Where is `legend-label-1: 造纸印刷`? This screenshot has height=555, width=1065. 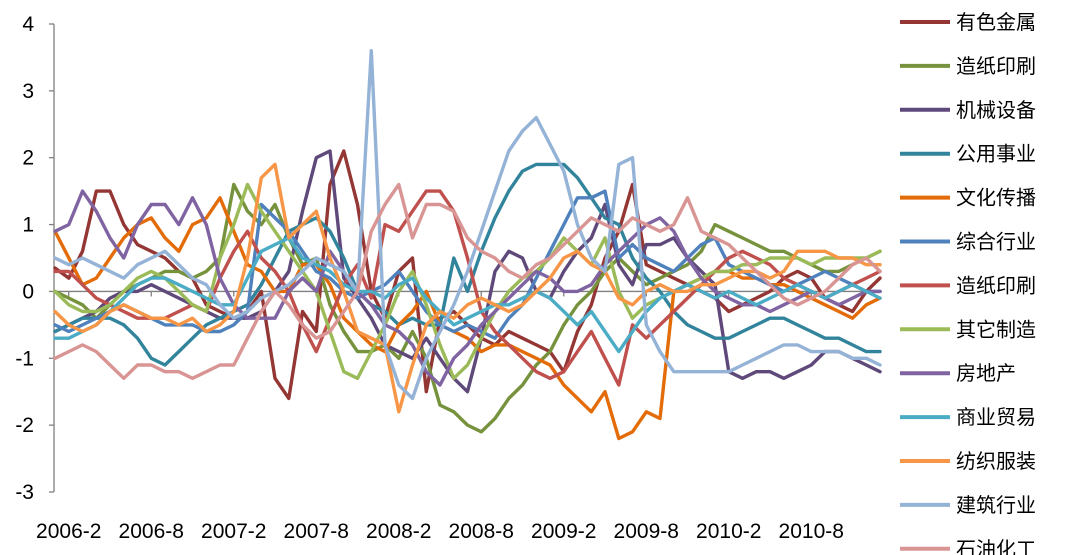
legend-label-1: 造纸印刷 is located at coordinates (996, 66).